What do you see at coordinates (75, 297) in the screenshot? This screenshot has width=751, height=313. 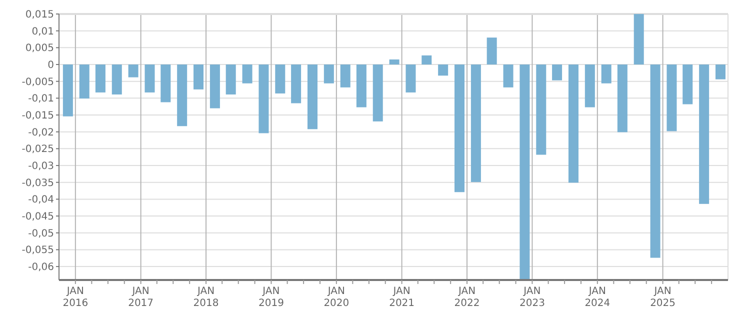 I see `x-tick-label: JAN 2016` at bounding box center [75, 297].